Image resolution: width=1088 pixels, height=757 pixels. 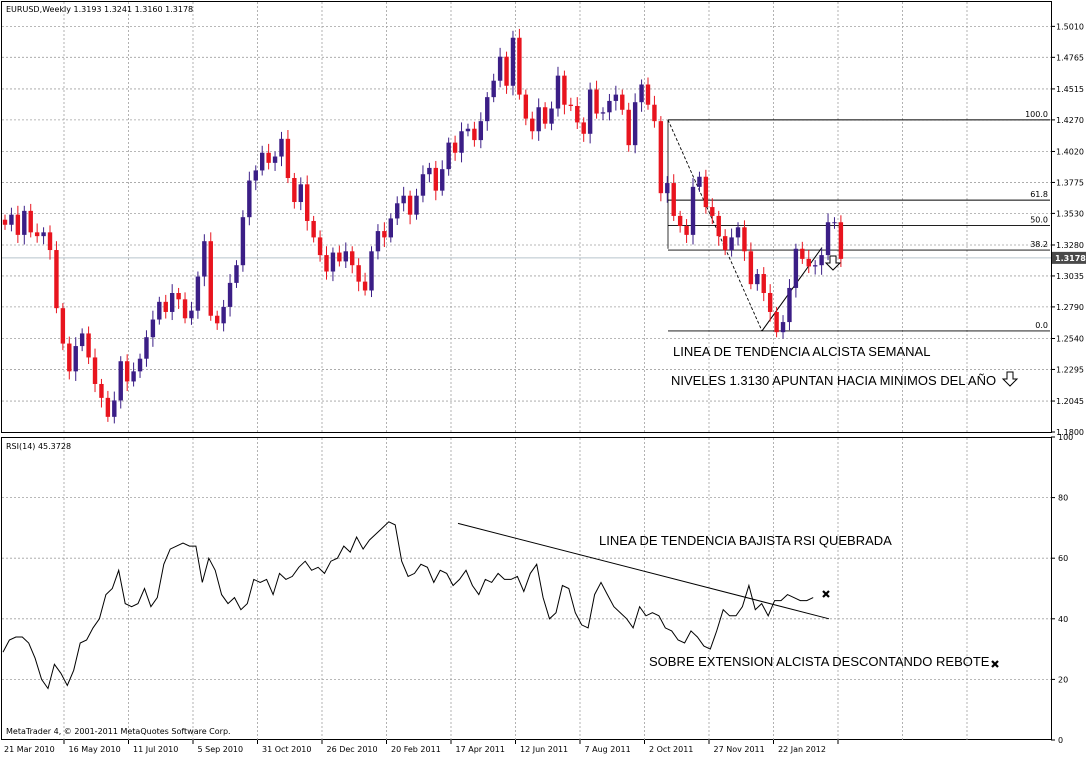 What do you see at coordinates (826, 594) in the screenshot?
I see `x-mark-icon` at bounding box center [826, 594].